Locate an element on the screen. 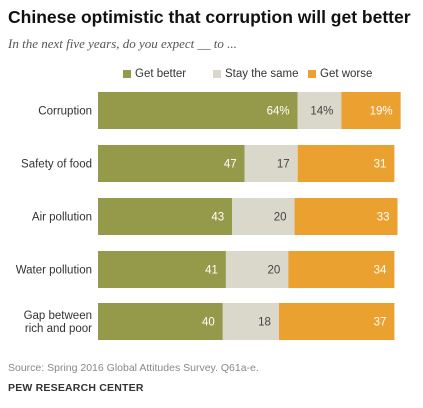 Image resolution: width=423 pixels, height=408 pixels. category-label-water-pollution: Water pollution is located at coordinates (54, 271).